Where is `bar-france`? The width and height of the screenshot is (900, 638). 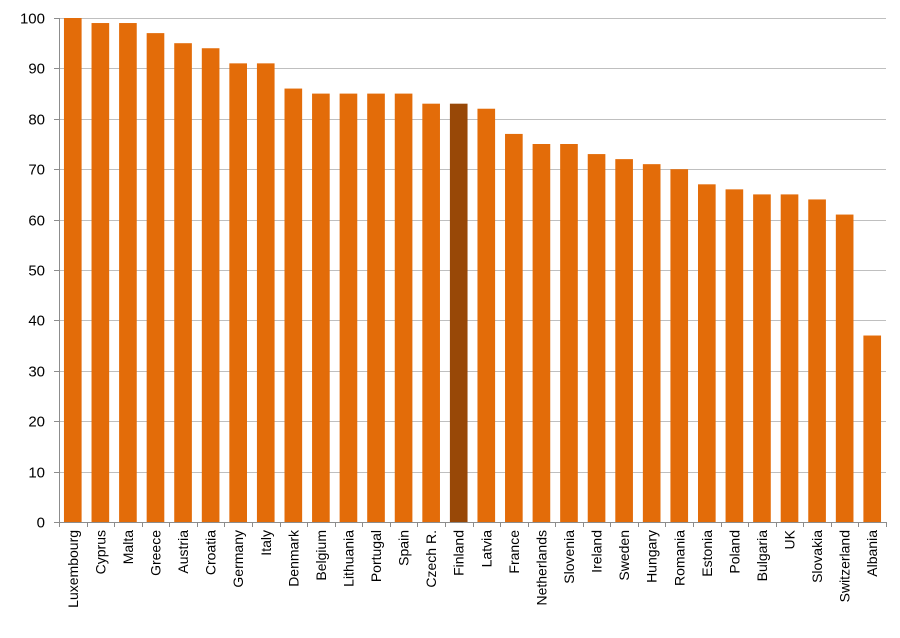
bar-france is located at coordinates (514, 328).